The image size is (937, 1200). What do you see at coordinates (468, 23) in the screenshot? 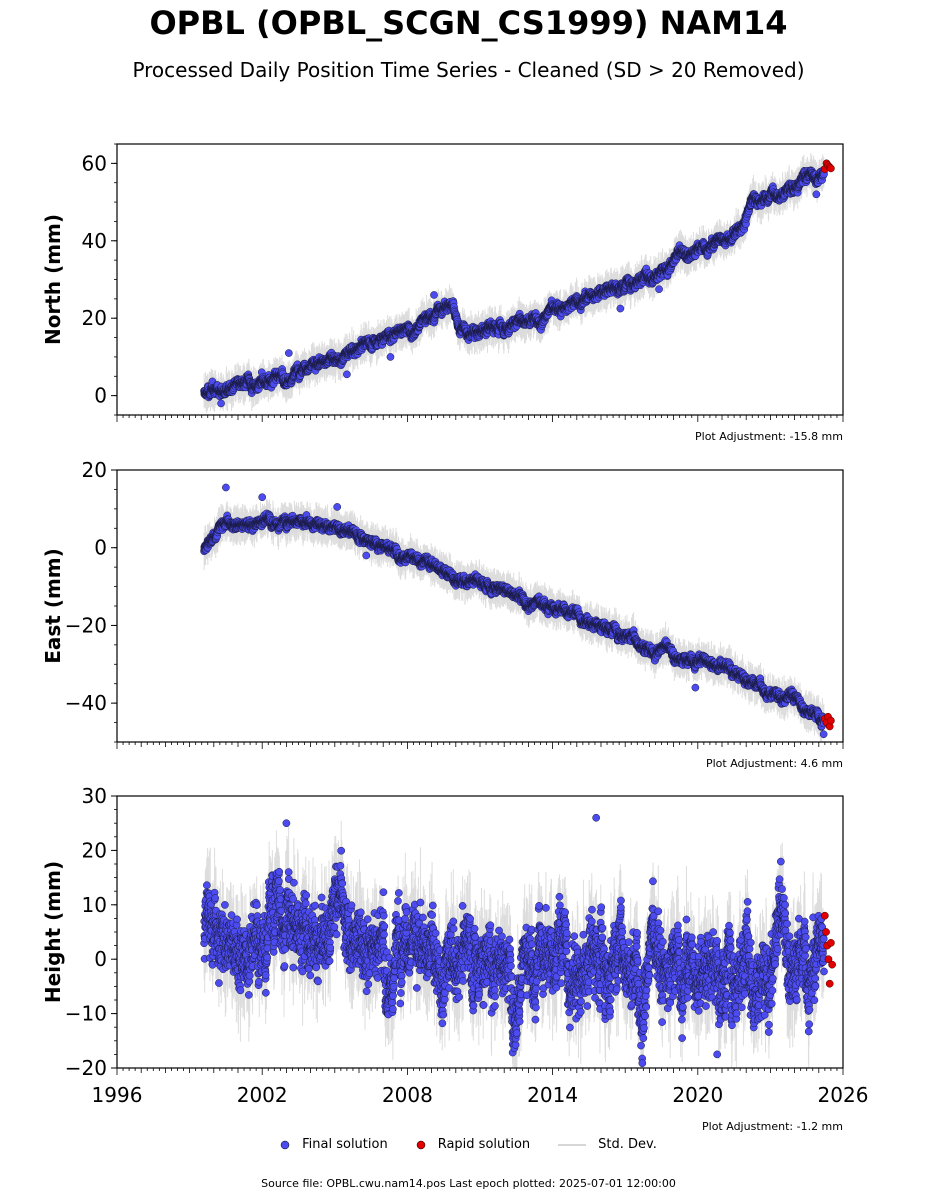
I see `chart-title: OPBL (OPBL_SCGN_CS1999) NAM14` at bounding box center [468, 23].